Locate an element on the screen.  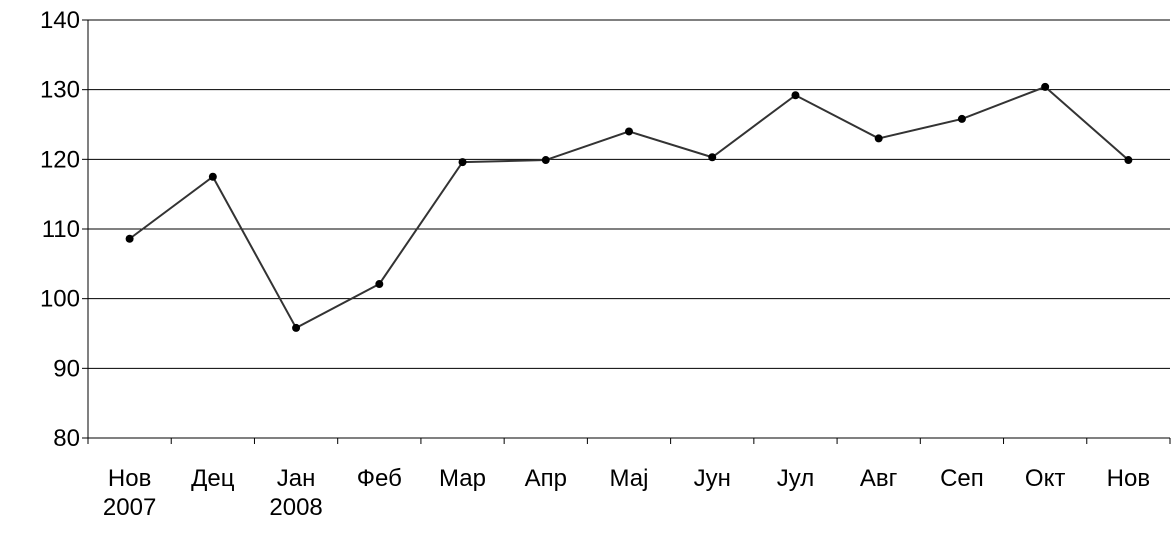
x-tick-label: Мар is located at coordinates (462, 478).